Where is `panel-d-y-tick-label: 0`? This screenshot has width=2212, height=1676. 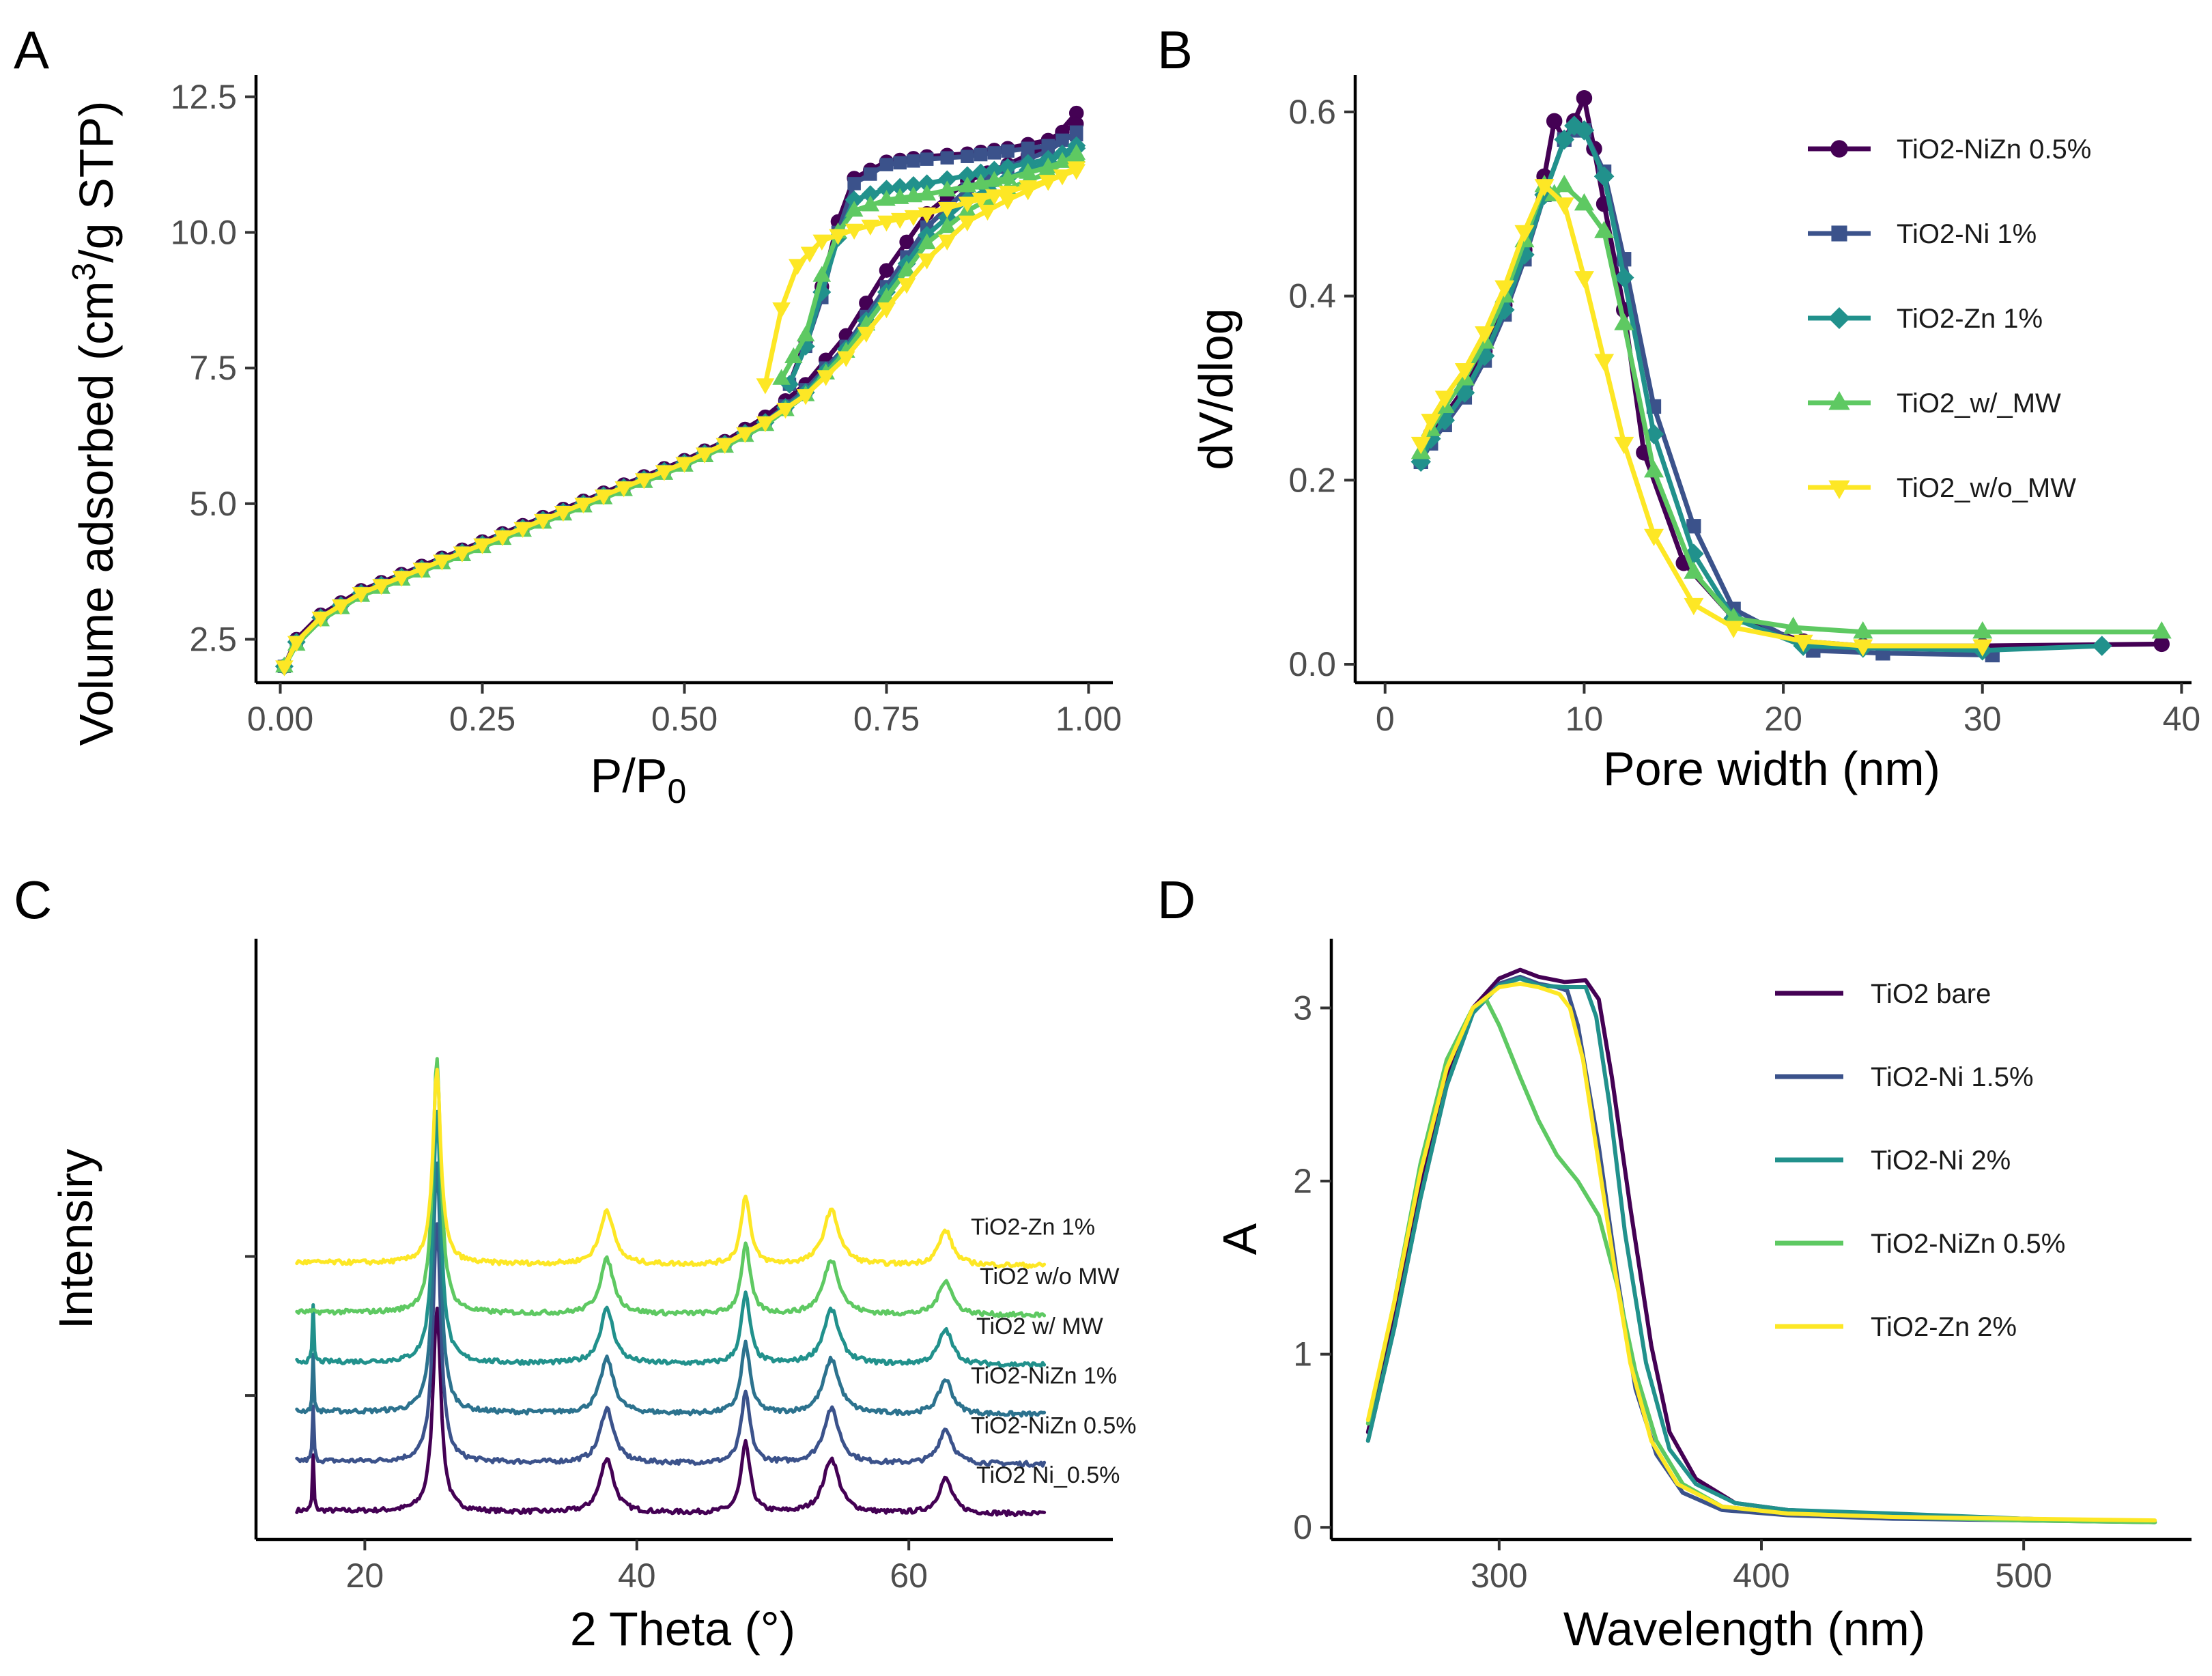 panel-d-y-tick-label: 0 is located at coordinates (1302, 1527).